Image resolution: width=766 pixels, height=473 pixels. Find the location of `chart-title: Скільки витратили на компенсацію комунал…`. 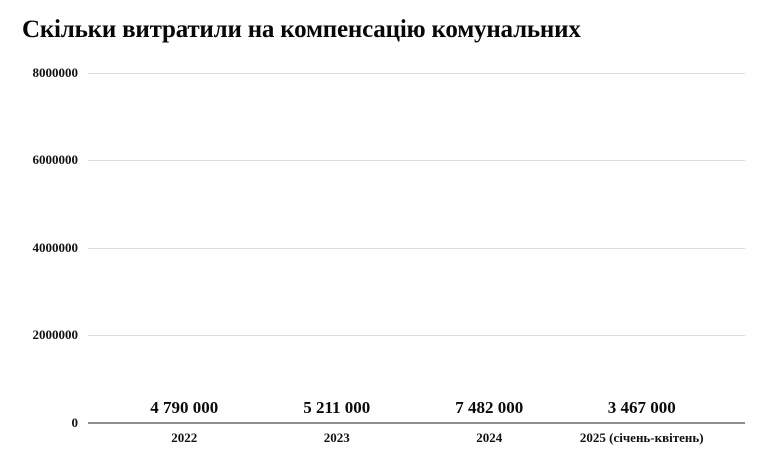

chart-title: Скільки витратили на компенсацію комунал… is located at coordinates (301, 29).